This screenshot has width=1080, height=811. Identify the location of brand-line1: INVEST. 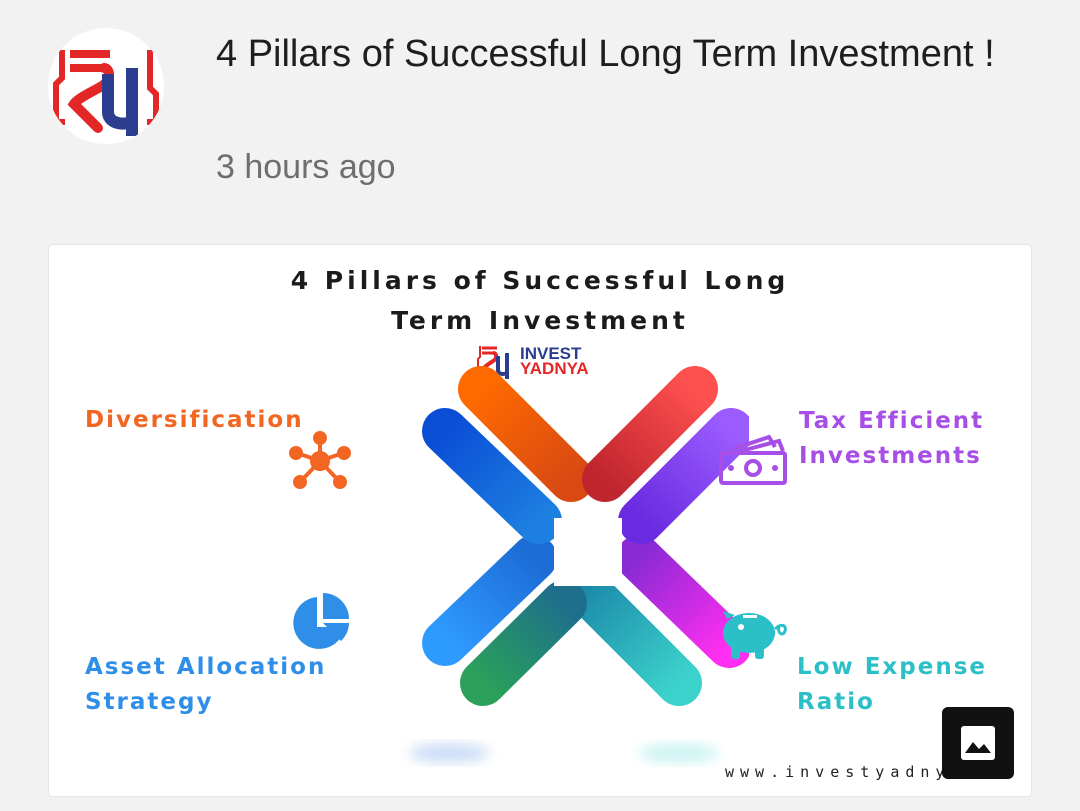
(551, 353).